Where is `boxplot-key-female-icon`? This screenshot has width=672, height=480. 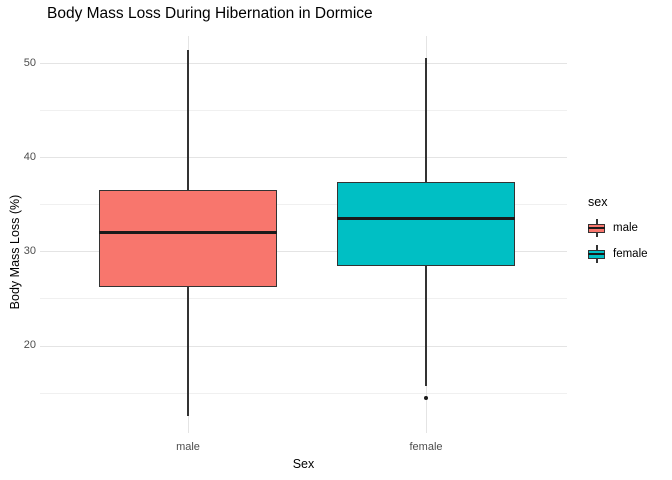
boxplot-key-female-icon is located at coordinates (597, 254).